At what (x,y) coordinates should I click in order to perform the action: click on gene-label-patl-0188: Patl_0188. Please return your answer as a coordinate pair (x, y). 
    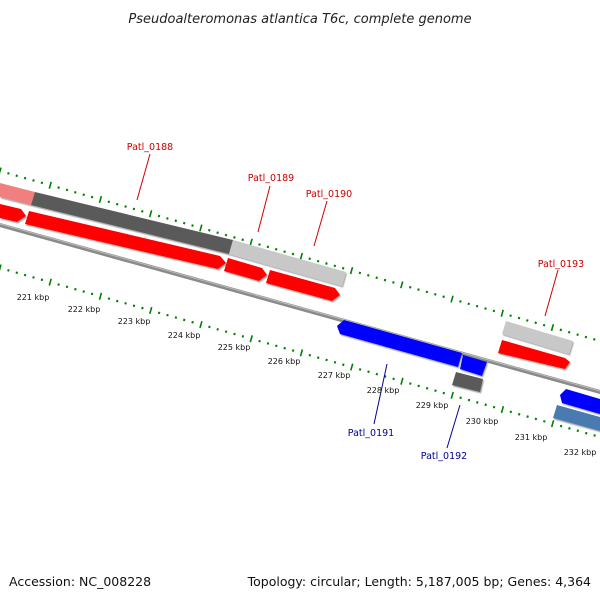
    Looking at the image, I should click on (150, 147).